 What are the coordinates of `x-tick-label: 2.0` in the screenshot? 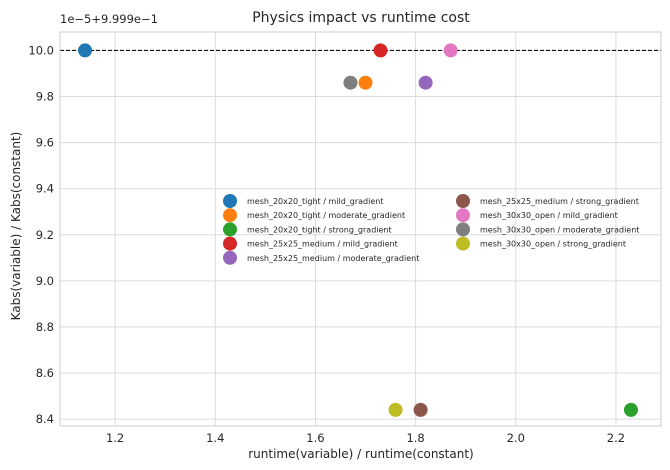 It's located at (516, 438).